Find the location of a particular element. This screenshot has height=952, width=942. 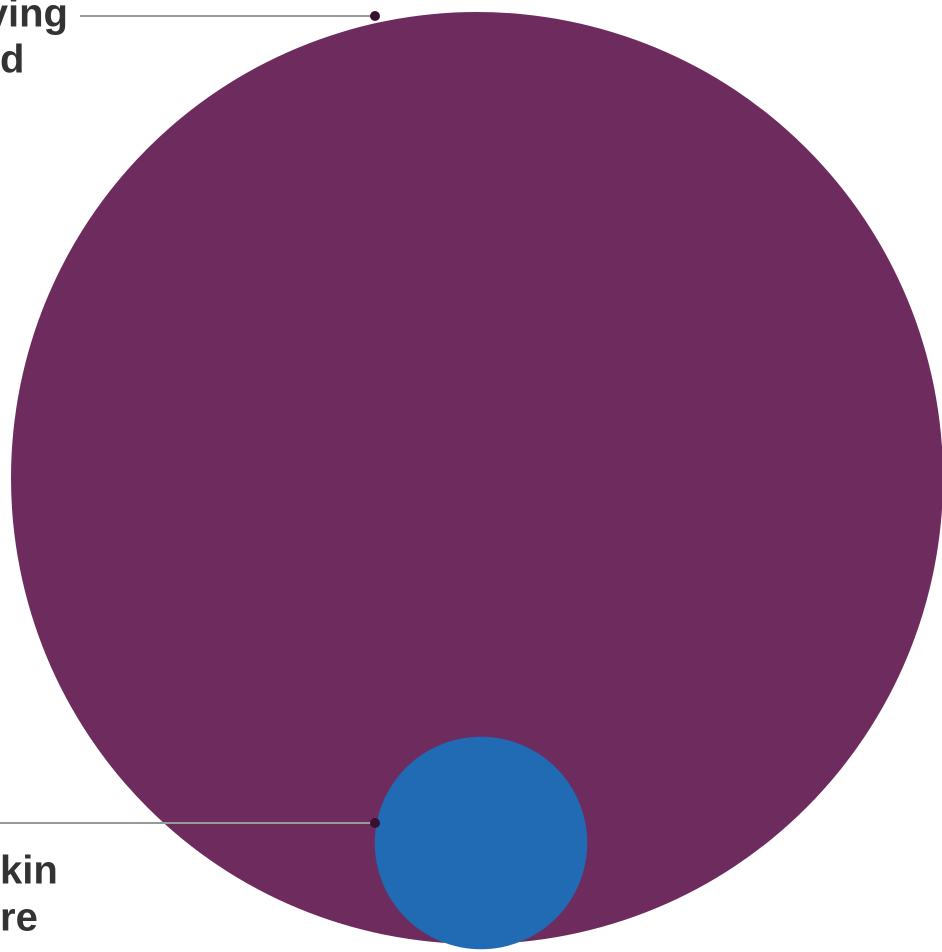

bubble-label: re is located at coordinates (19, 918).